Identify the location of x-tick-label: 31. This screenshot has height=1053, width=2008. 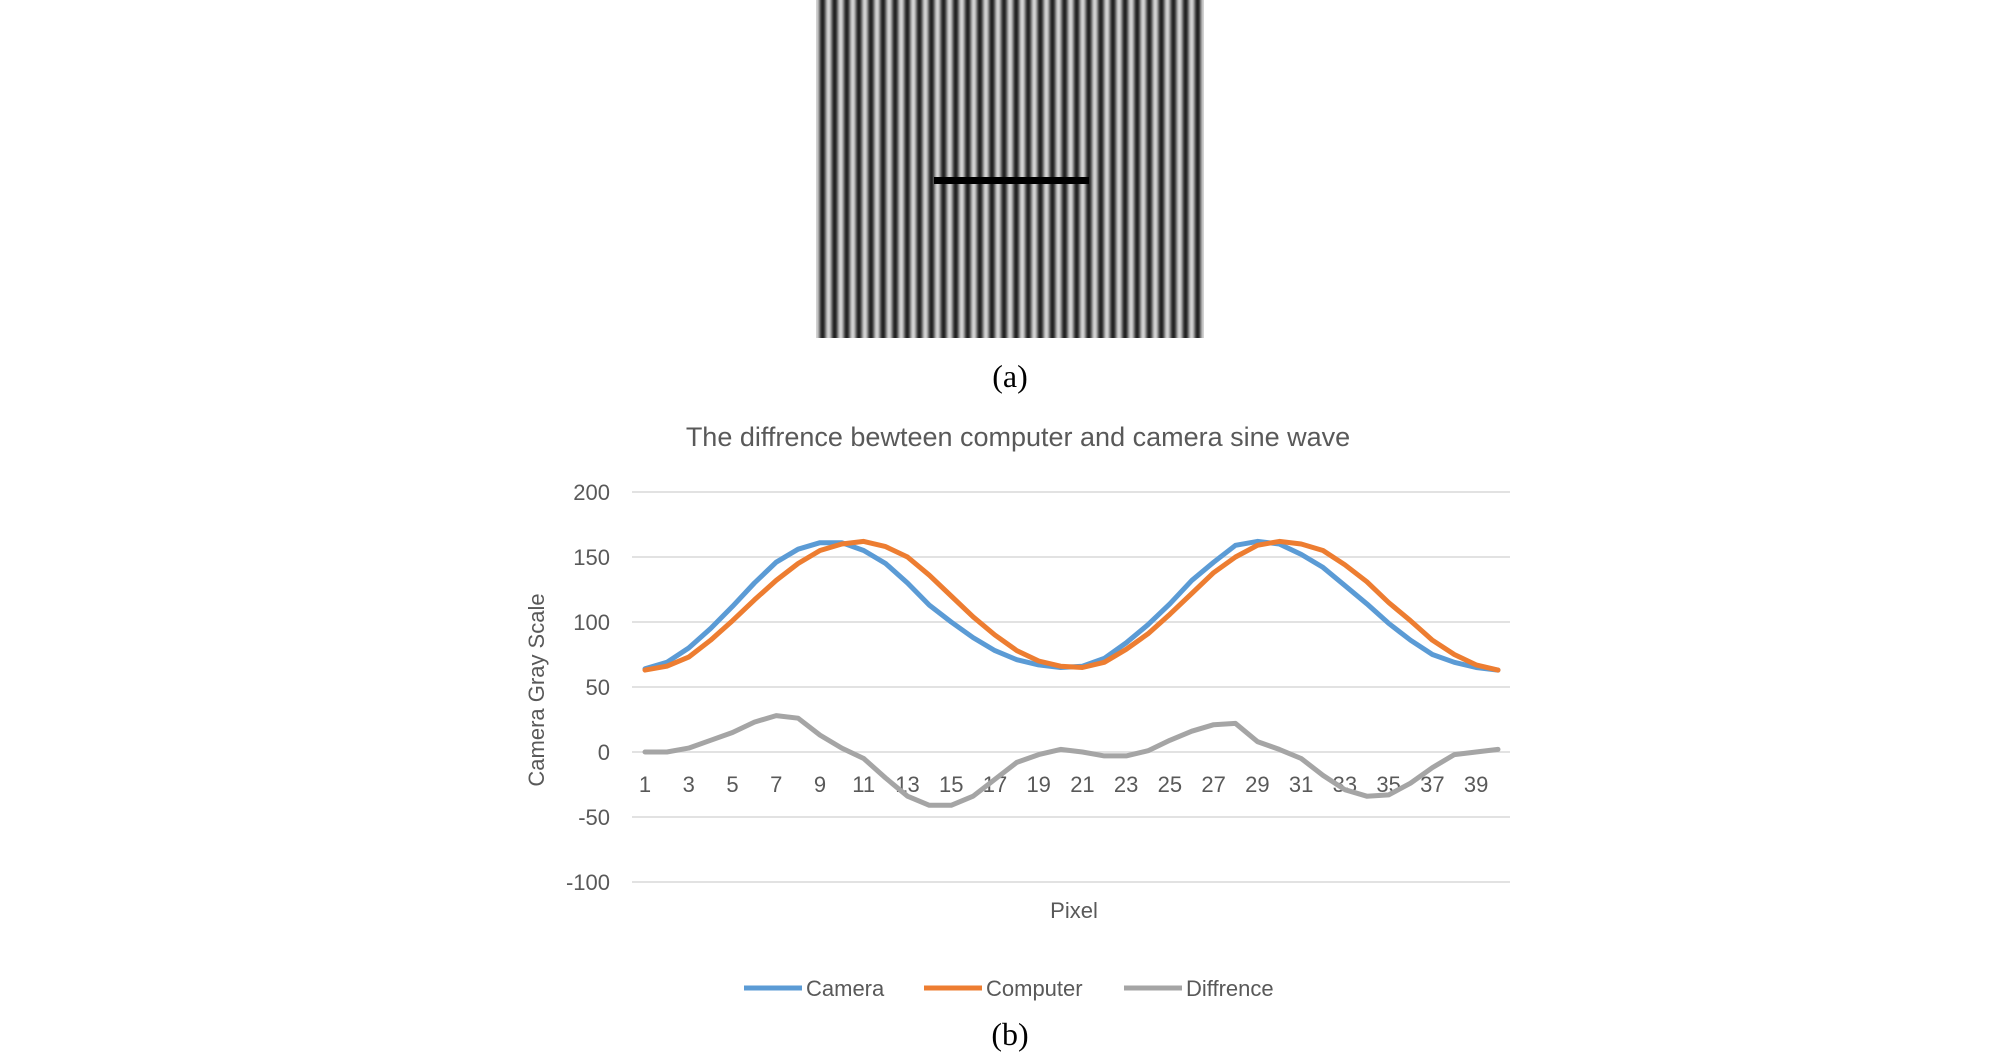
(1301, 784).